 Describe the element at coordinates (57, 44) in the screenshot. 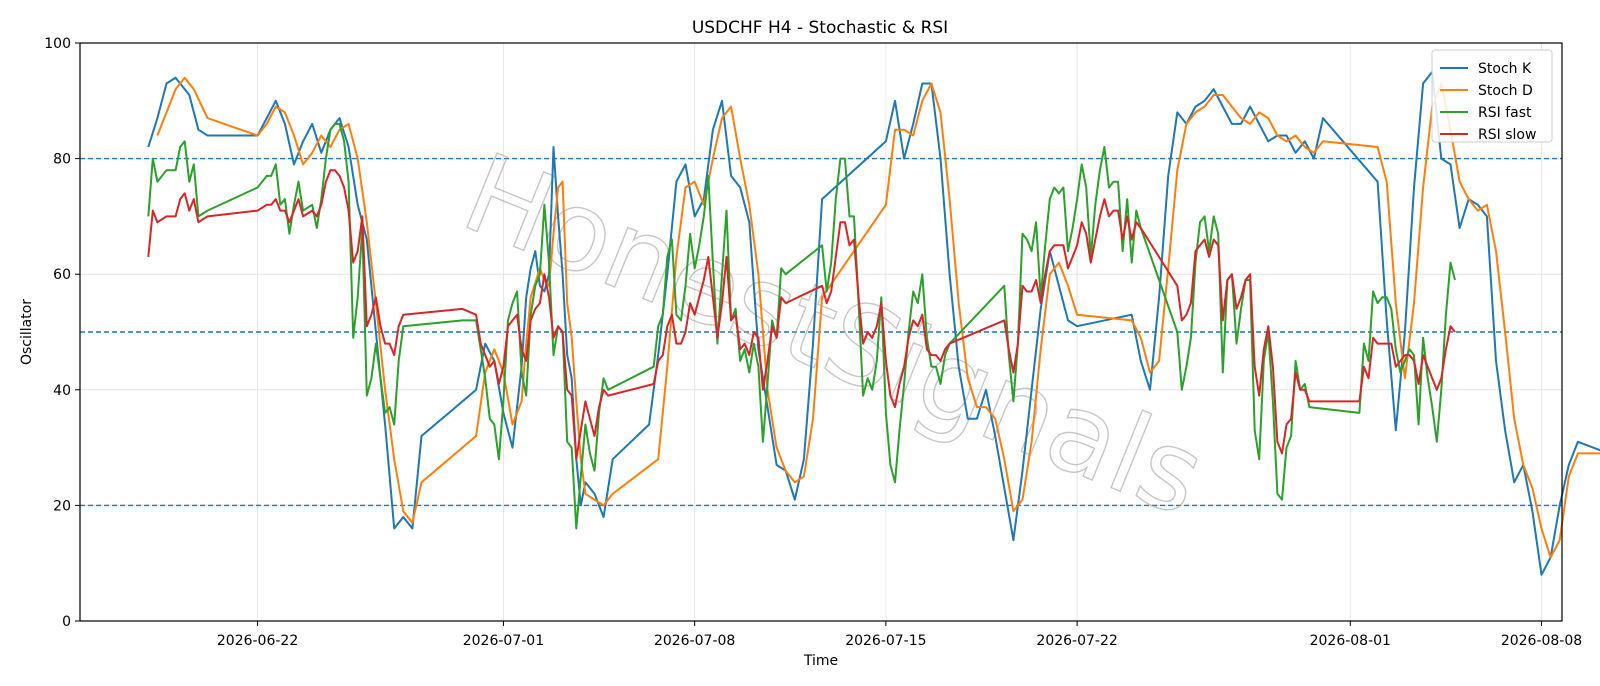

I see `y-tick-label: 100` at that location.